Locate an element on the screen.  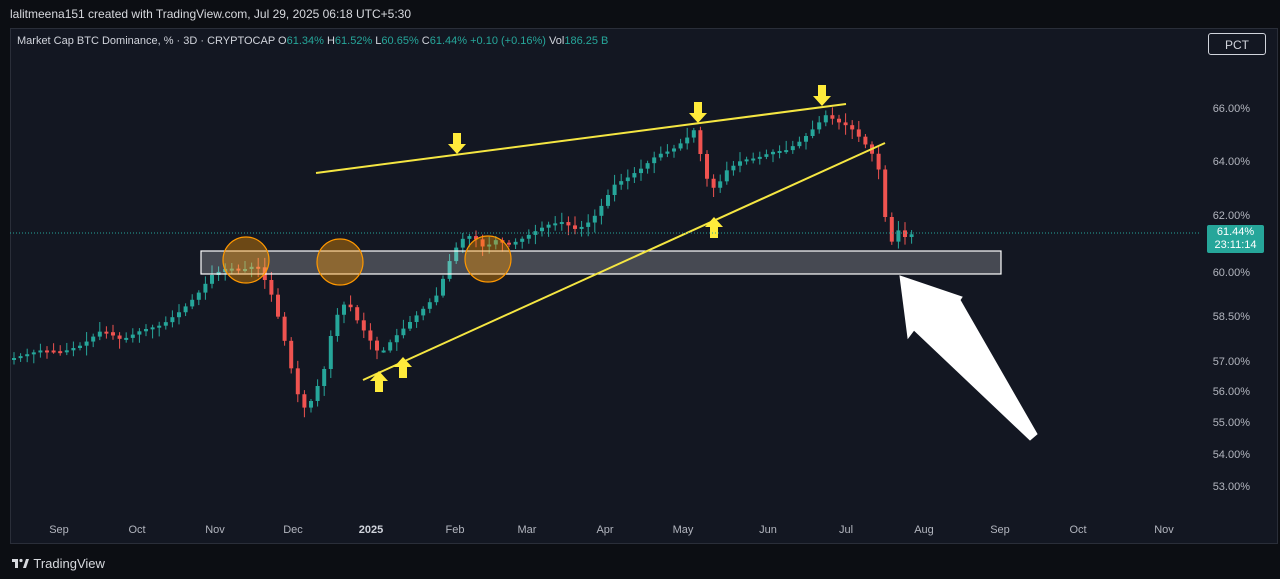
y-axis-label: 64.00% is located at coordinates (1231, 162).